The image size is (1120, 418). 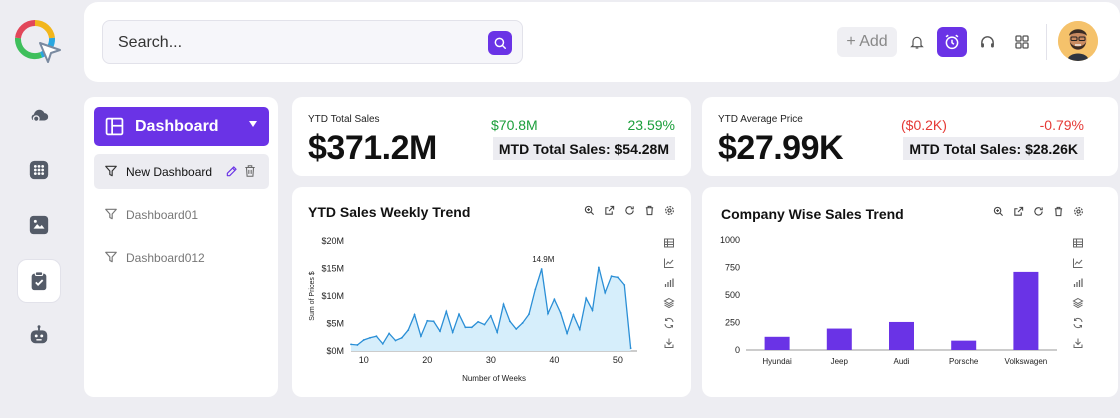 What do you see at coordinates (987, 42) in the screenshot?
I see `headset-icon` at bounding box center [987, 42].